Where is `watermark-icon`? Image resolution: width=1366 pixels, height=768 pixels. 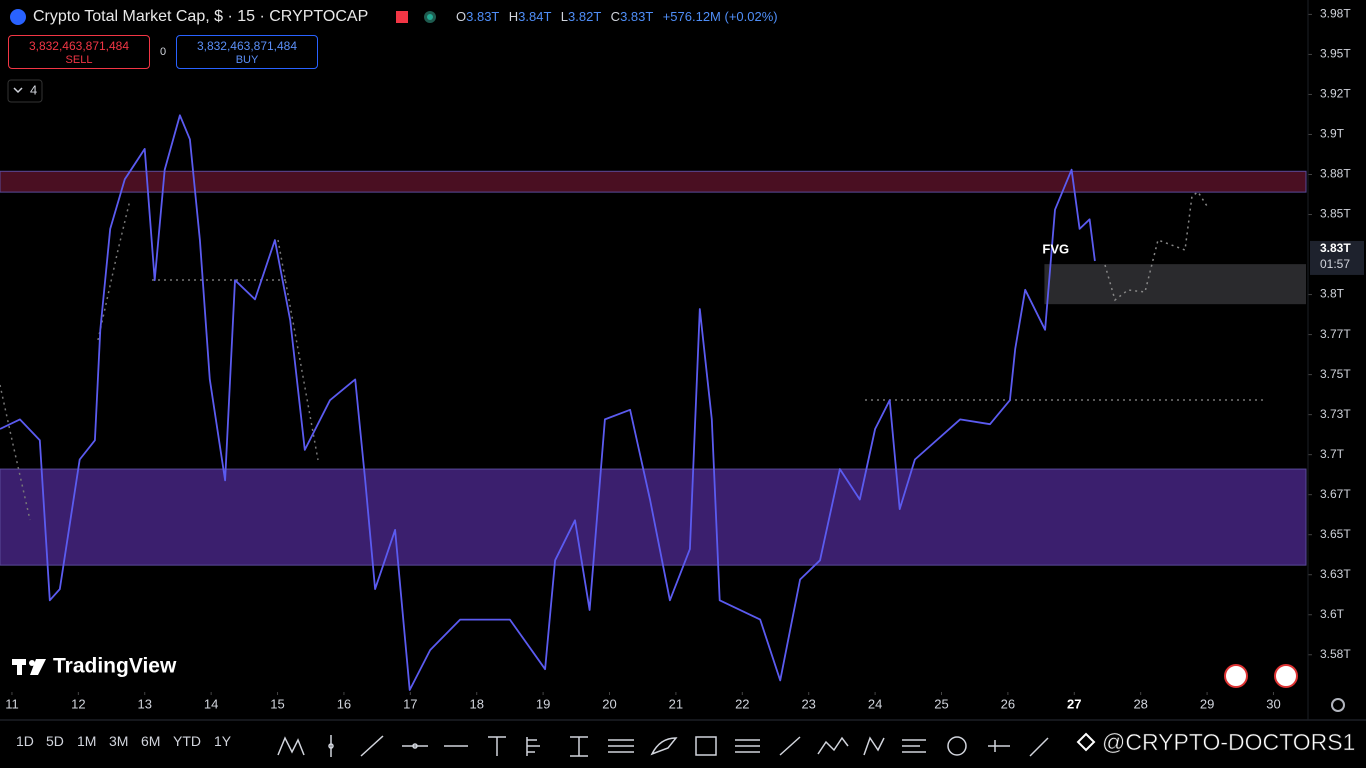 watermark-icon is located at coordinates (1086, 742).